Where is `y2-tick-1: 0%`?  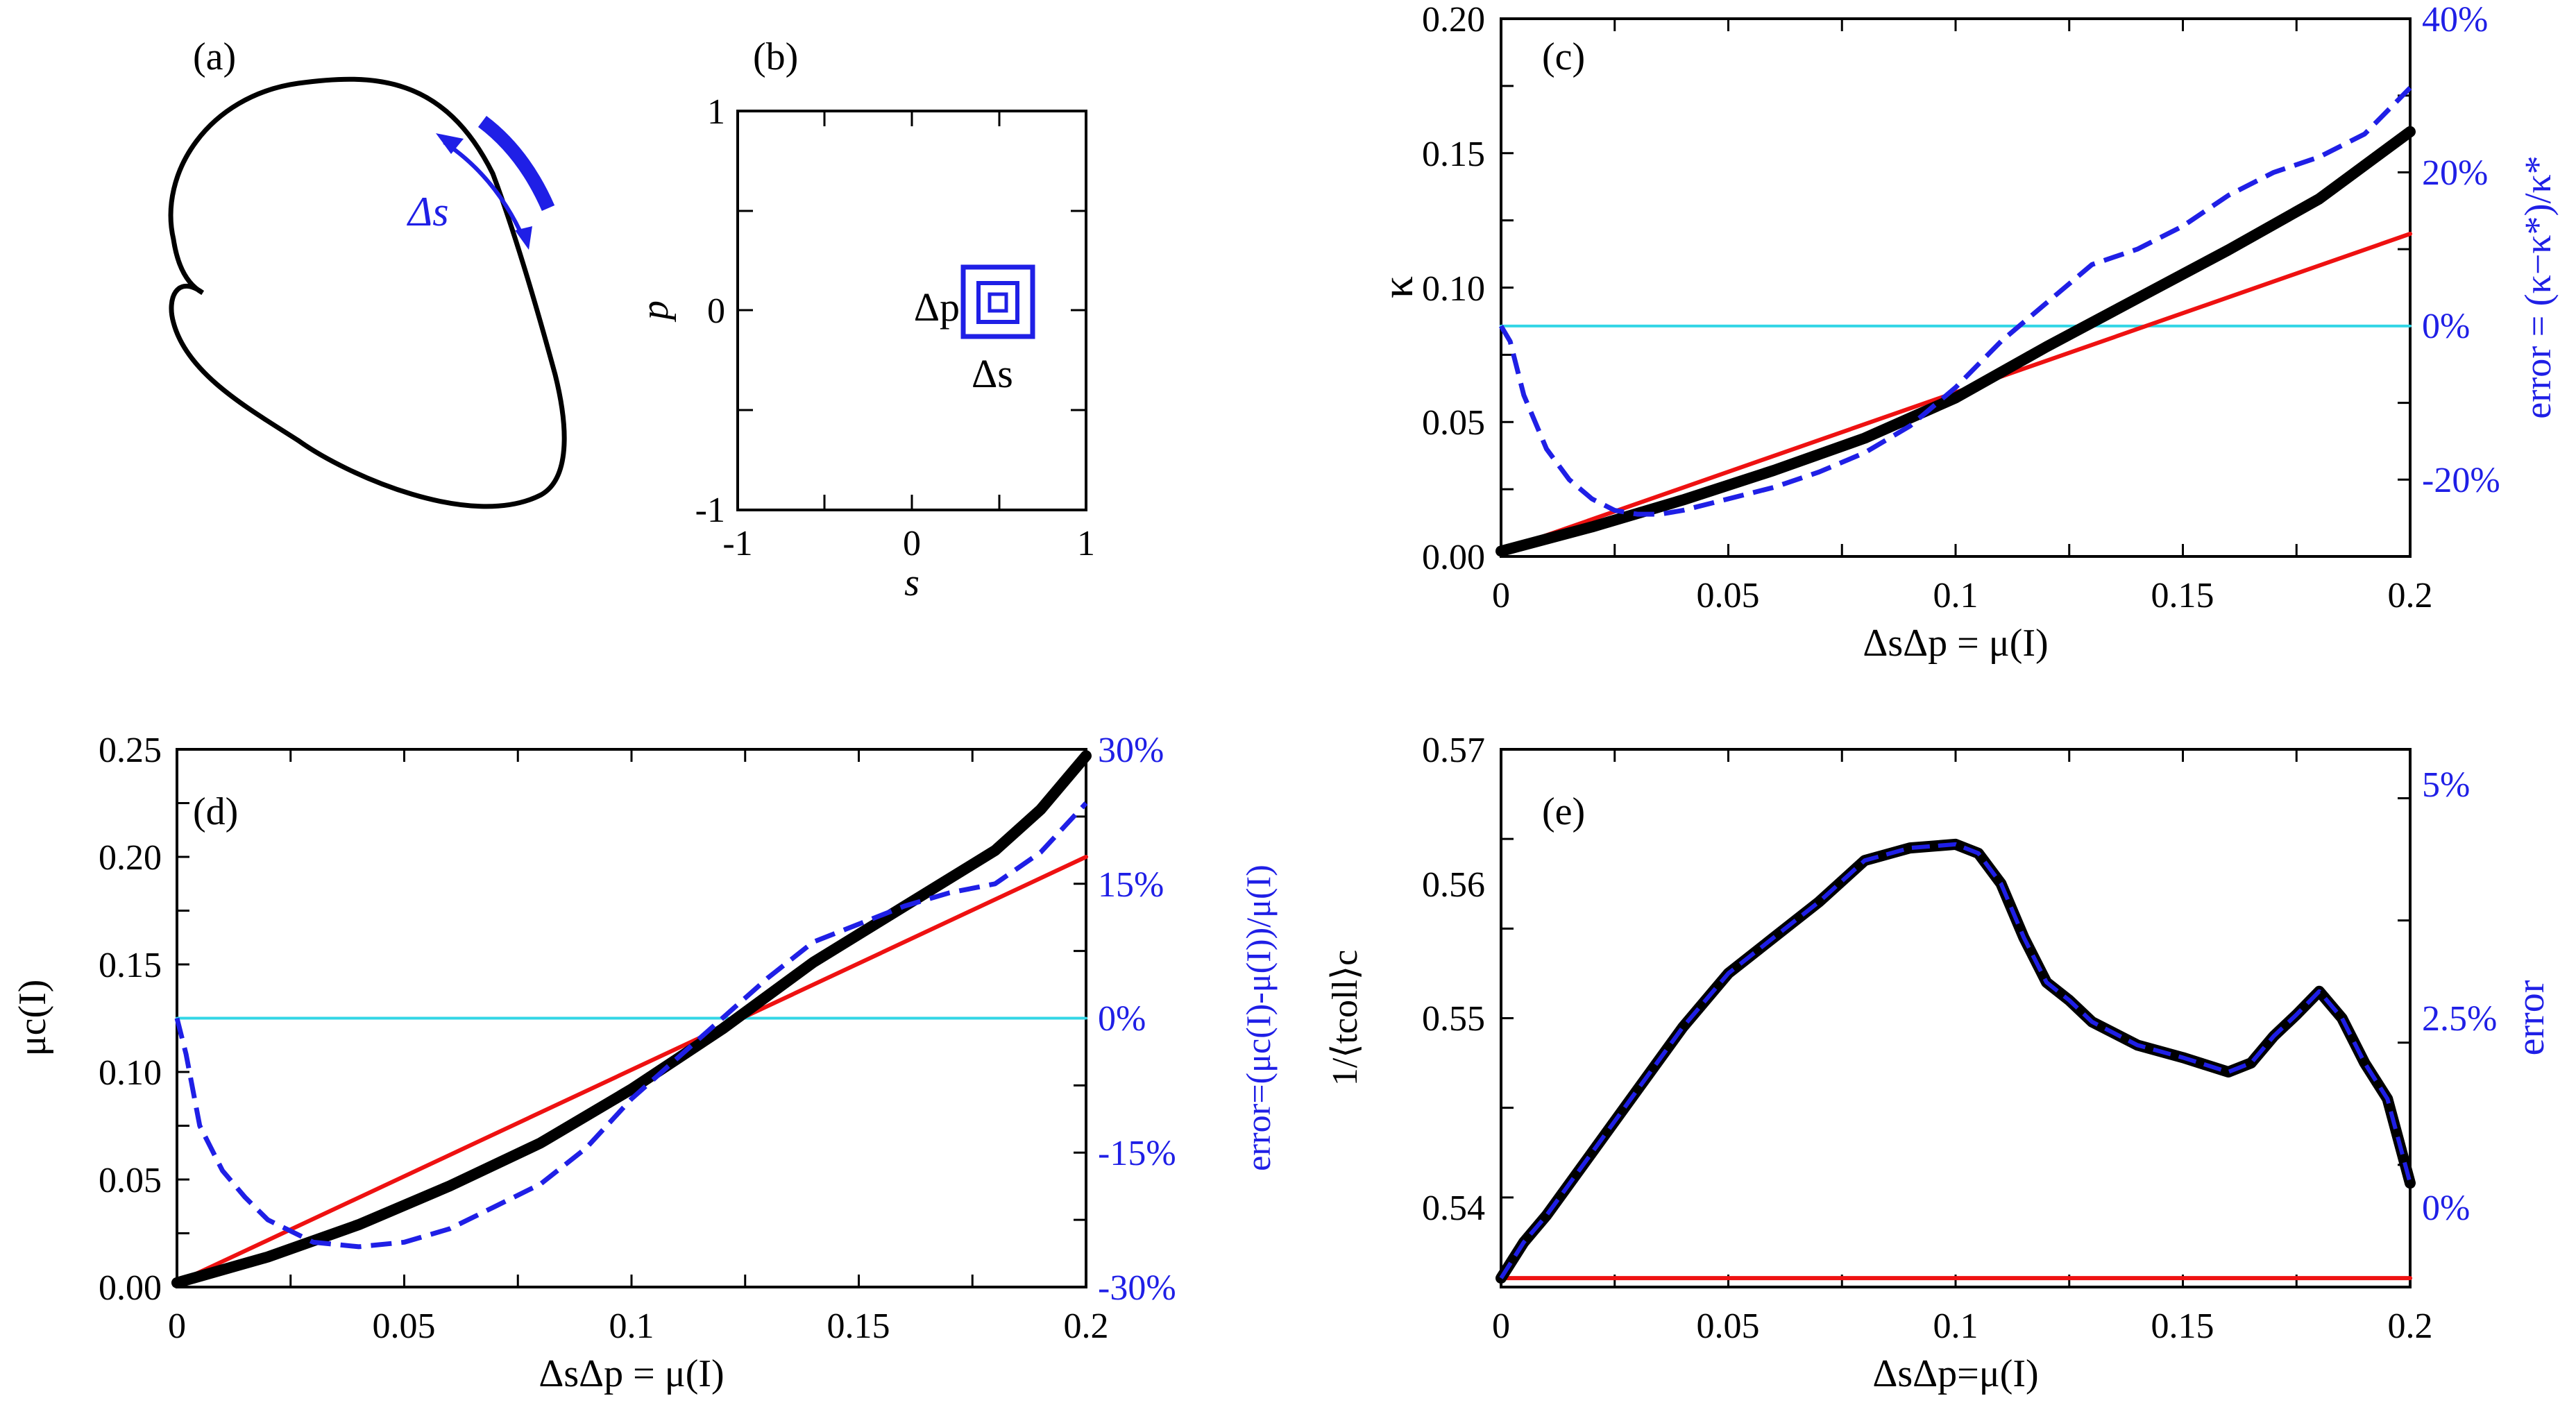 y2-tick-1: 0% is located at coordinates (2446, 326).